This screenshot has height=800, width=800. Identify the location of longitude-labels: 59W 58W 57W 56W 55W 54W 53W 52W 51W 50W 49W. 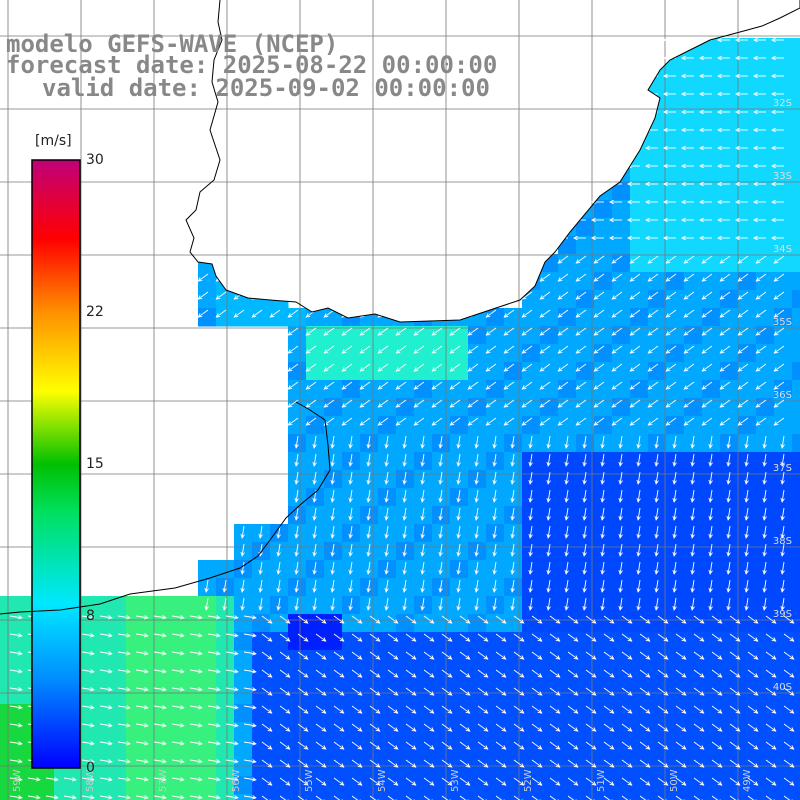
(382, 780).